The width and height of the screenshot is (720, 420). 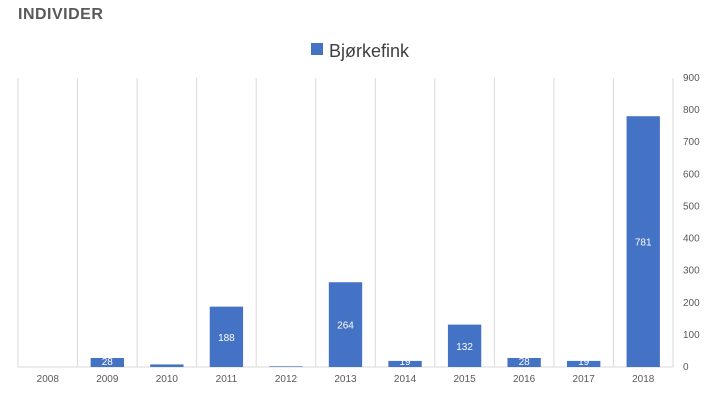 I want to click on x-tick-label: 2012, so click(x=286, y=379).